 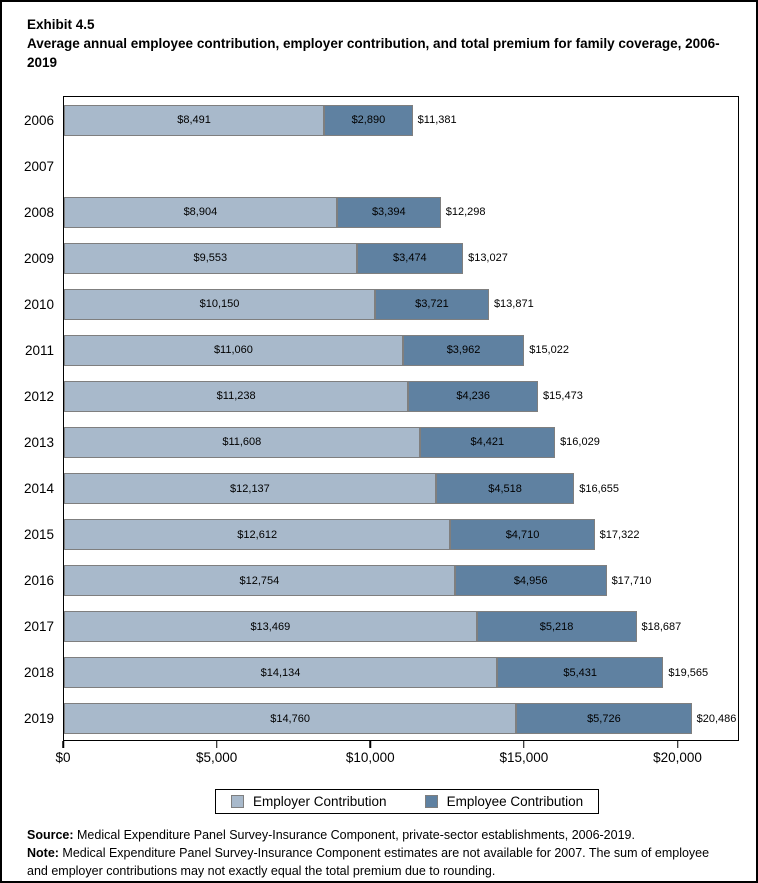 I want to click on employer-value-label: $10,150, so click(x=219, y=304).